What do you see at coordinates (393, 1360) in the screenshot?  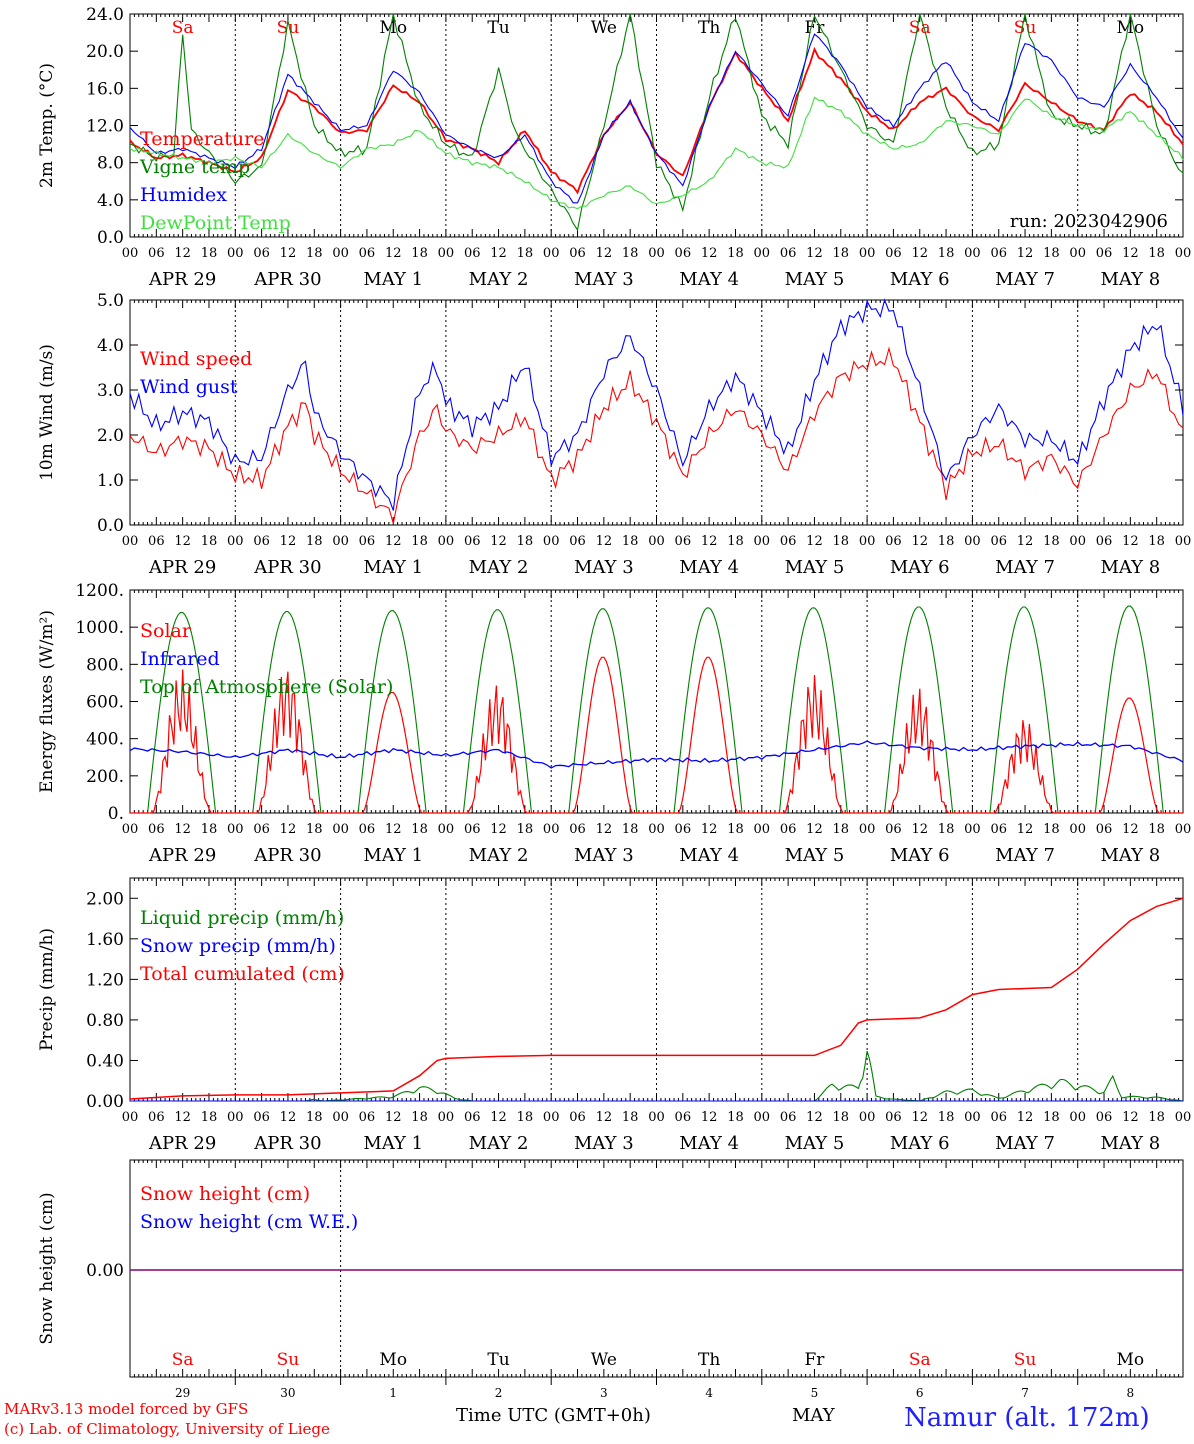 I see `weekday-label: Mo` at bounding box center [393, 1360].